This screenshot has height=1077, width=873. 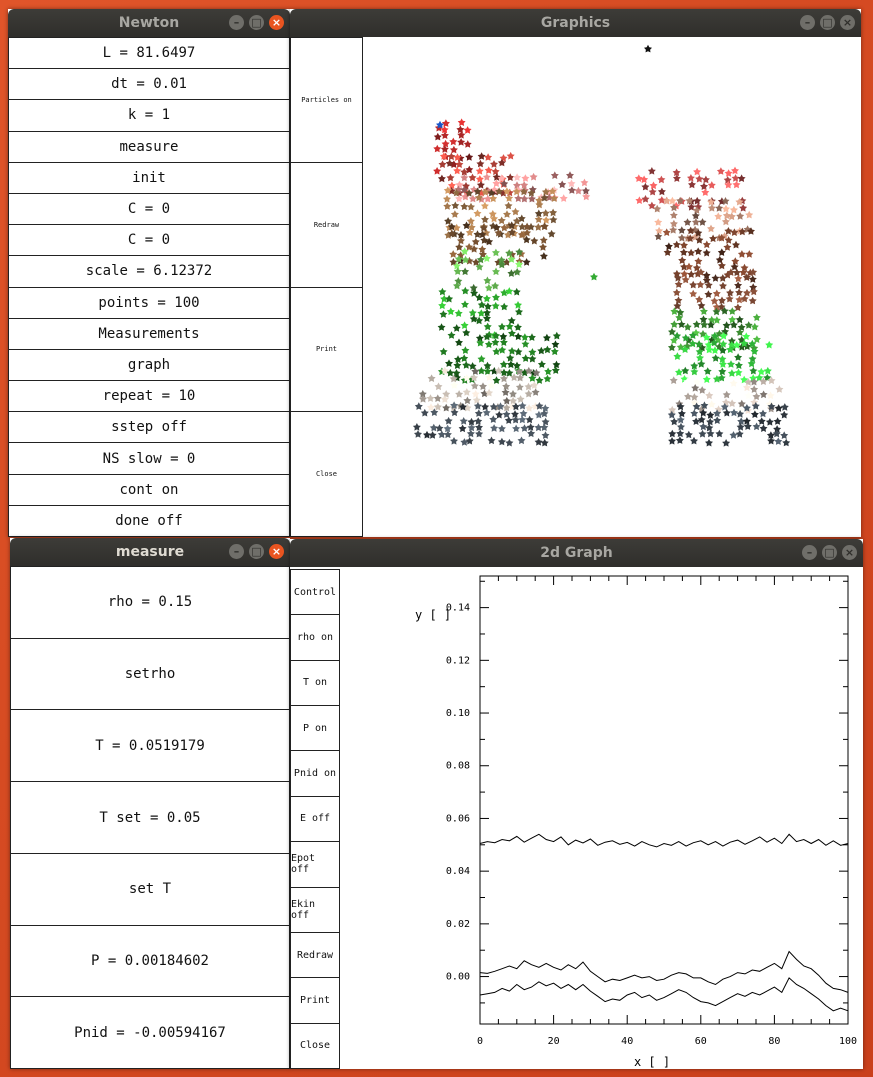 I want to click on newton-menu-item-10: graph, so click(x=149, y=365).